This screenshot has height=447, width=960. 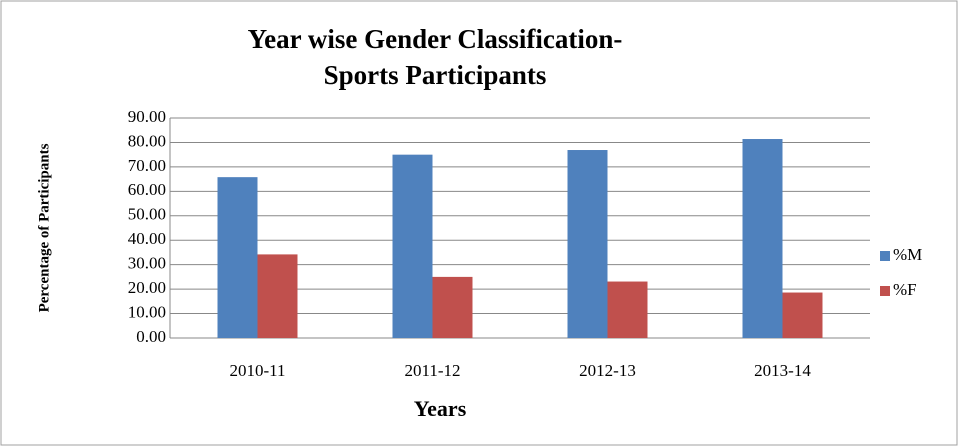 I want to click on y-tick-label: 70.00, so click(x=147, y=165).